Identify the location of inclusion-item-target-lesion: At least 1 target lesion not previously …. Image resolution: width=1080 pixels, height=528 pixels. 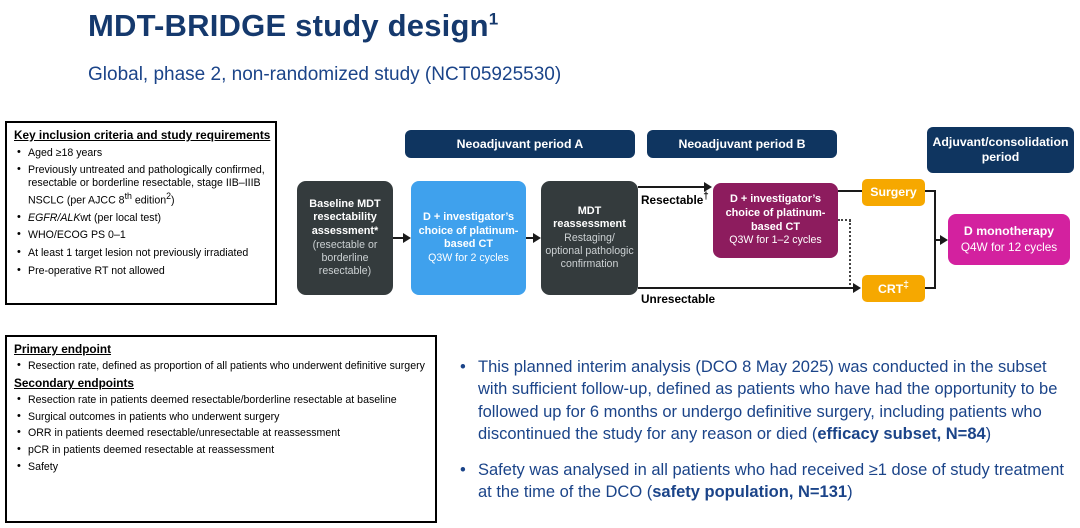
(142, 253).